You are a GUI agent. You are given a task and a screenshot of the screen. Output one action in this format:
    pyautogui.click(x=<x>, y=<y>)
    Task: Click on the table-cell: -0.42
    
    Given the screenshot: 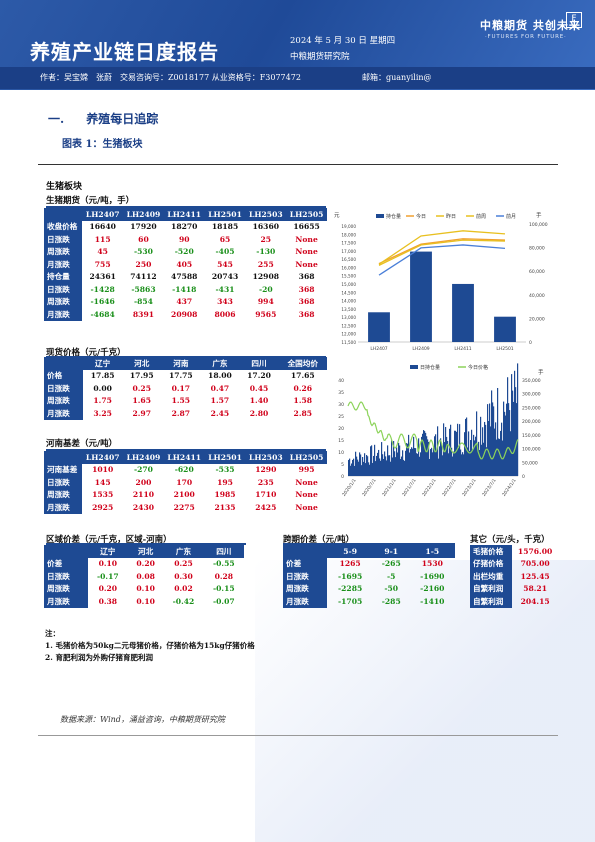 What is the action you would take?
    pyautogui.click(x=183, y=601)
    